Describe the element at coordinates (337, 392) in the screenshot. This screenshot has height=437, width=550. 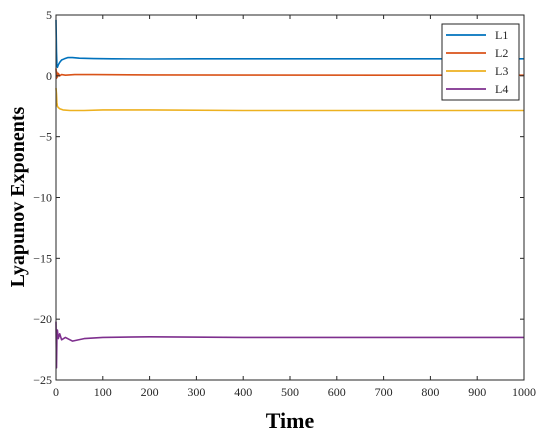
I see `x-tick-label: 600` at that location.